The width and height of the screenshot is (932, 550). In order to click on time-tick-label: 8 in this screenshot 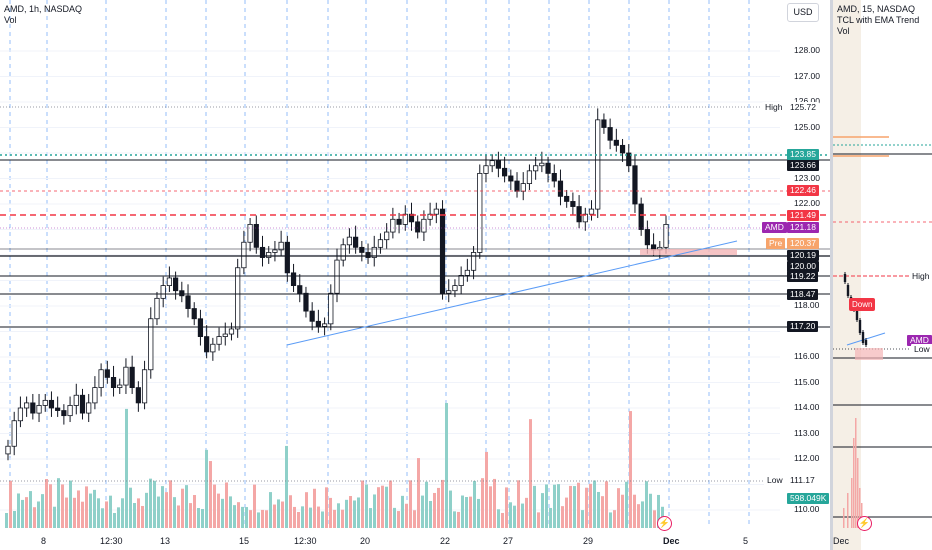, I will do `click(44, 541)`.